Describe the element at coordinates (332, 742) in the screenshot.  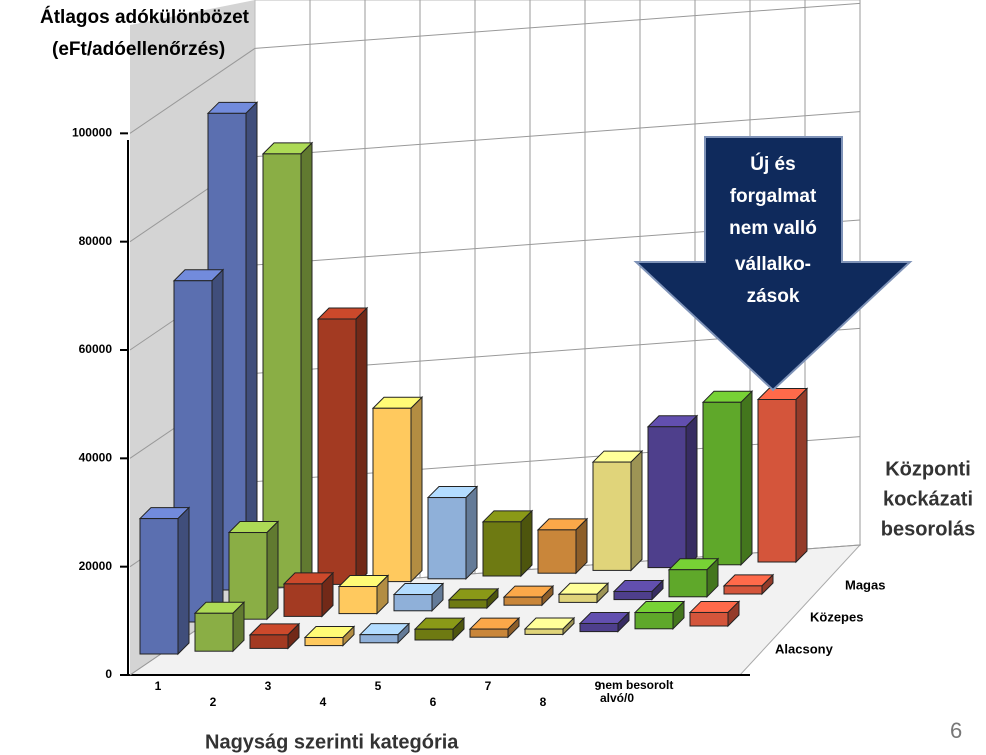
I see `x-axis-title: Nagyság szerinti kategória` at that location.